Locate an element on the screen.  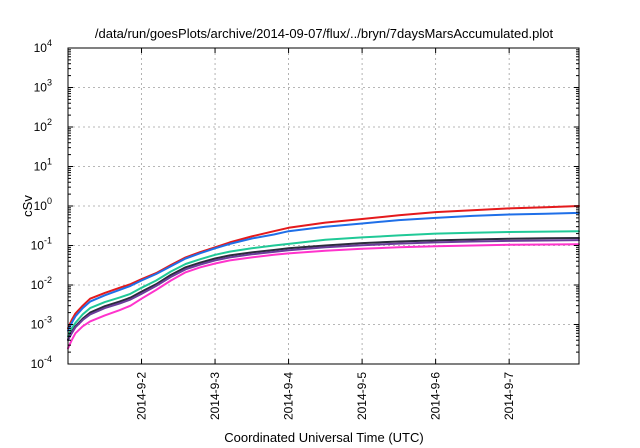
y-tick-exponent: -1 is located at coordinates (48, 241).